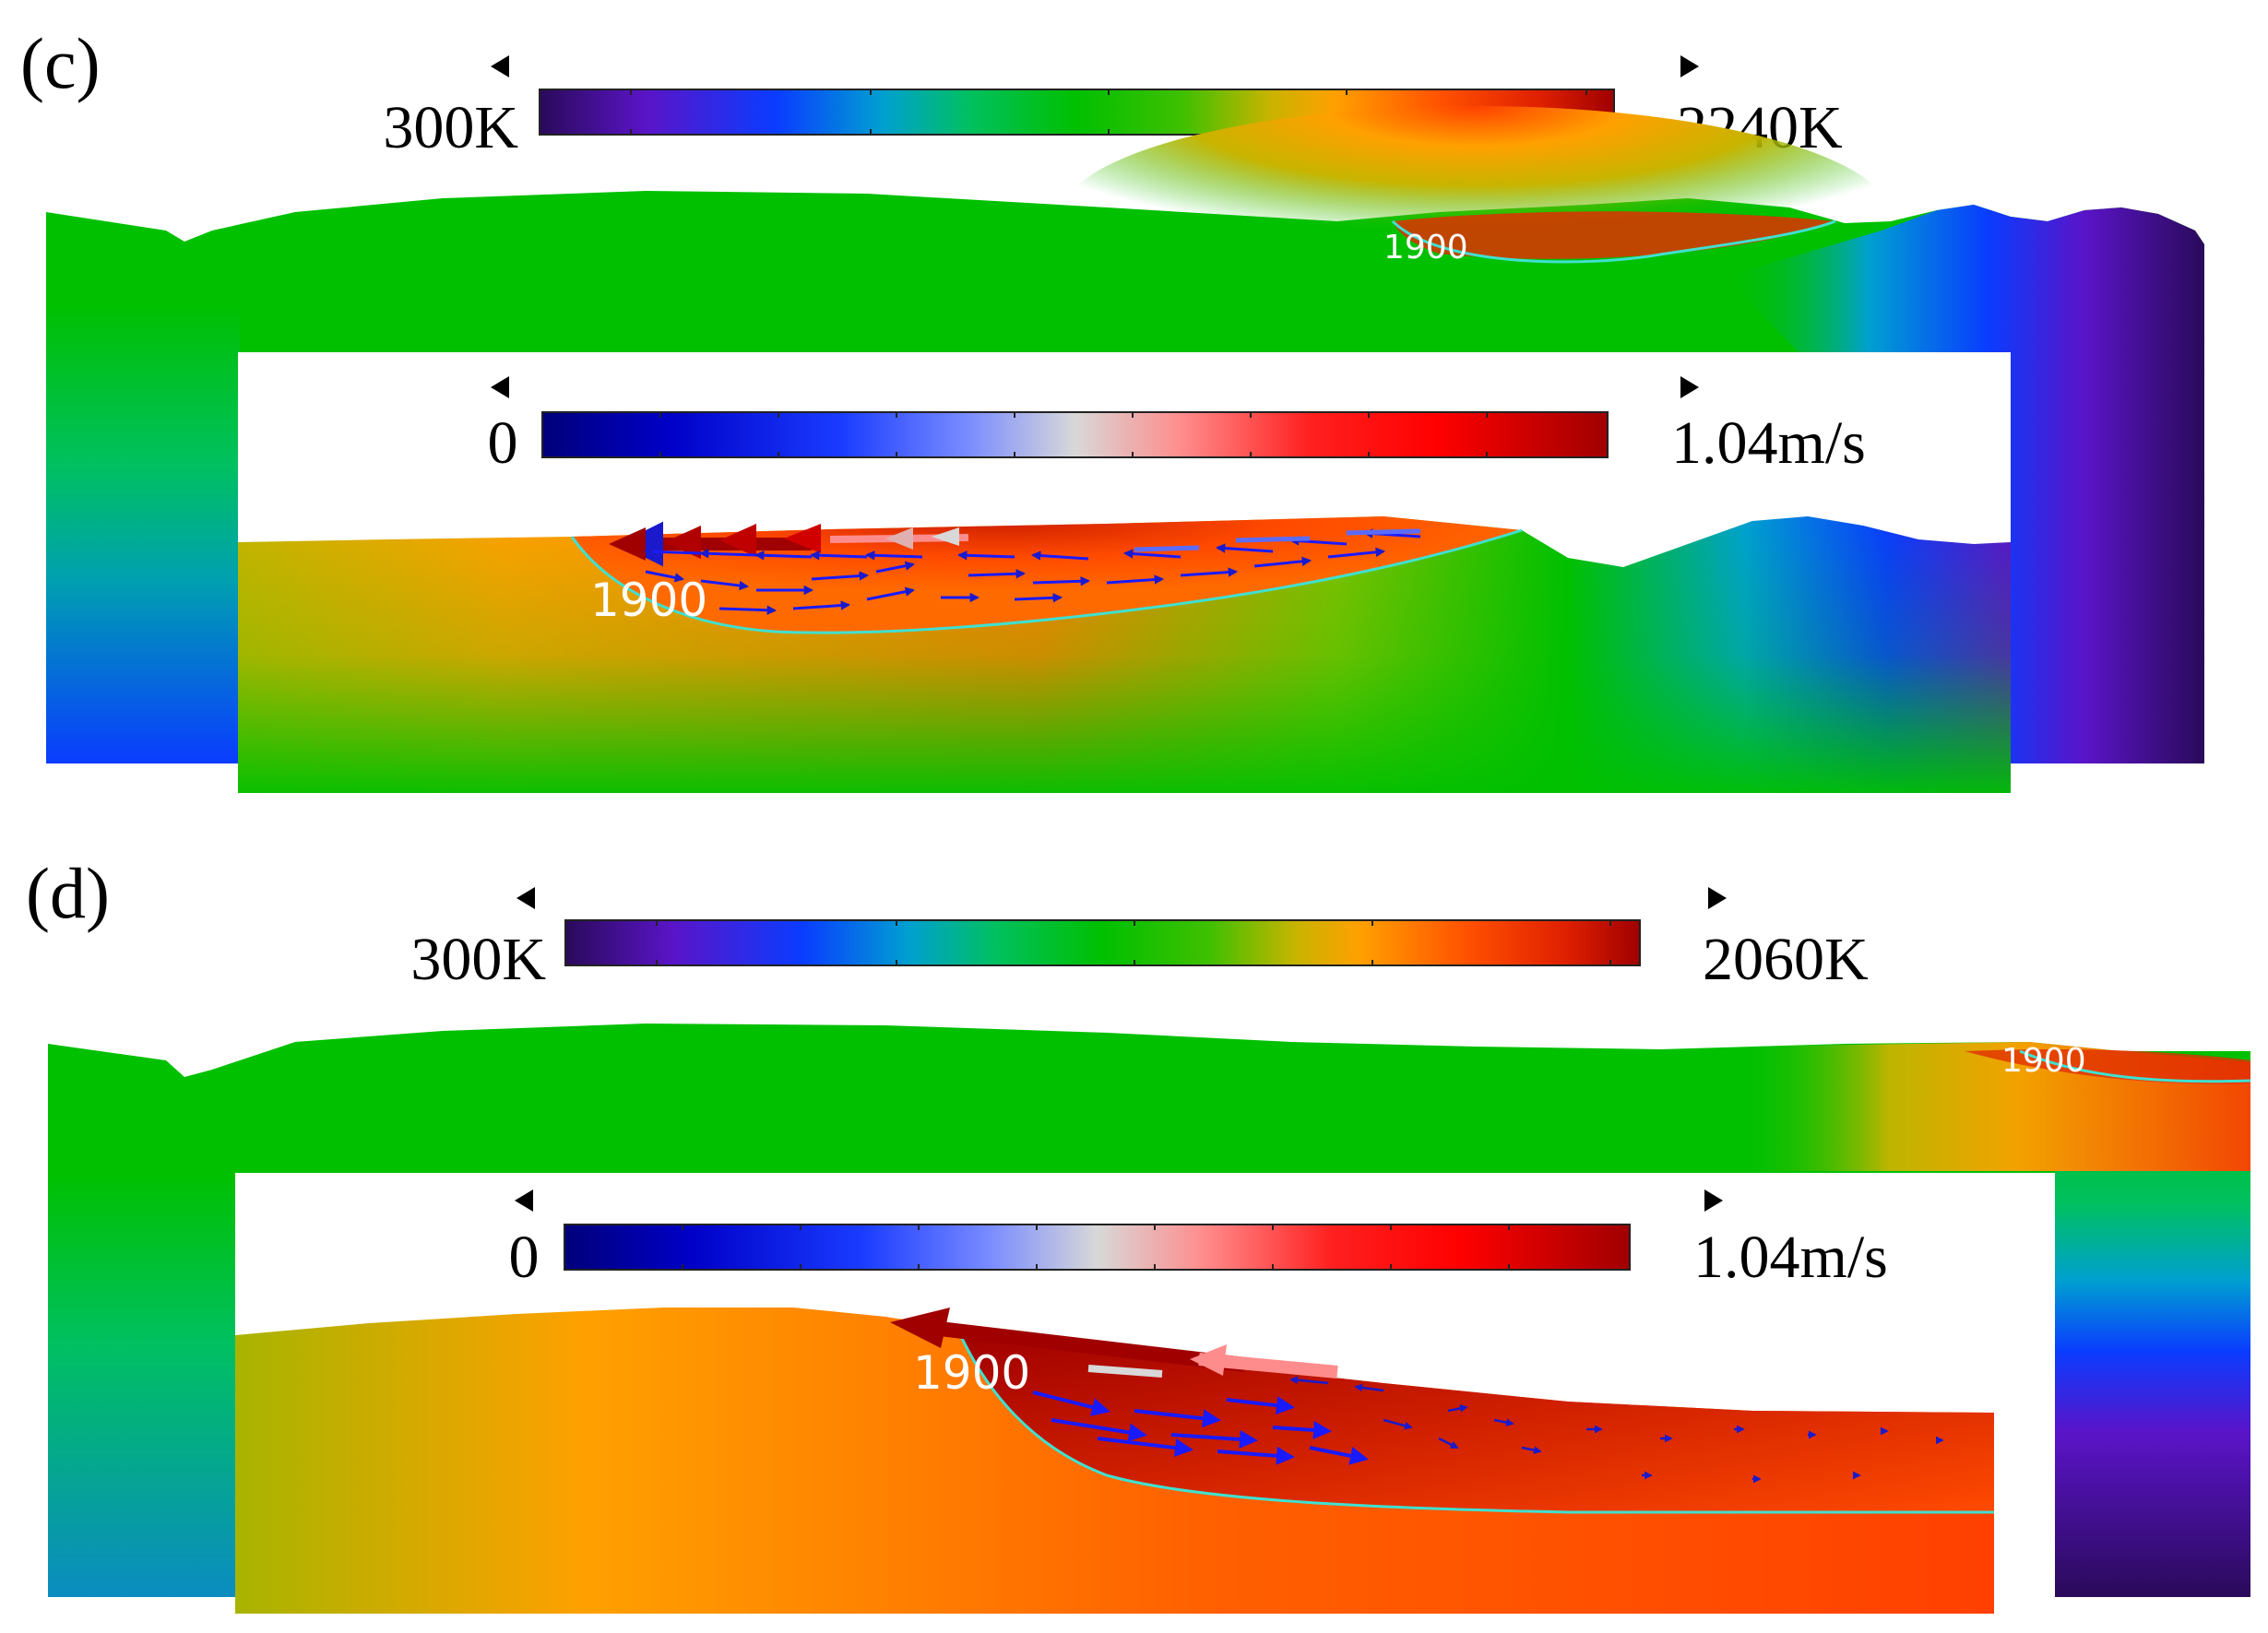 The height and width of the screenshot is (1633, 2268). I want to click on velocity-colorbar-d: 0 1.04m/s, so click(1198, 1240).